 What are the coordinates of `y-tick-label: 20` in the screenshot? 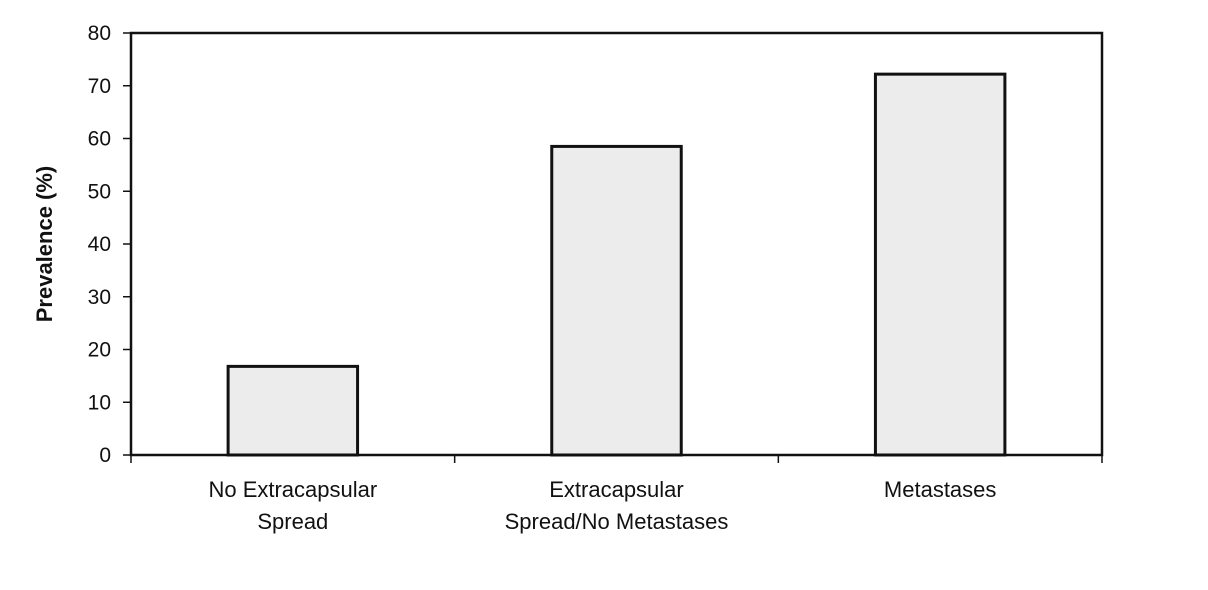 It's located at (99, 350).